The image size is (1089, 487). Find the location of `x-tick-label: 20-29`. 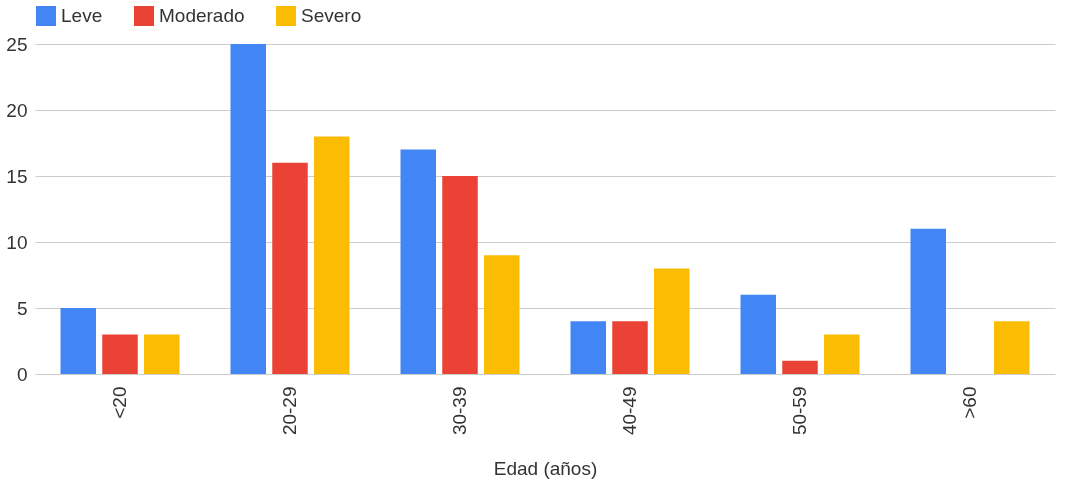

x-tick-label: 20-29 is located at coordinates (289, 411).